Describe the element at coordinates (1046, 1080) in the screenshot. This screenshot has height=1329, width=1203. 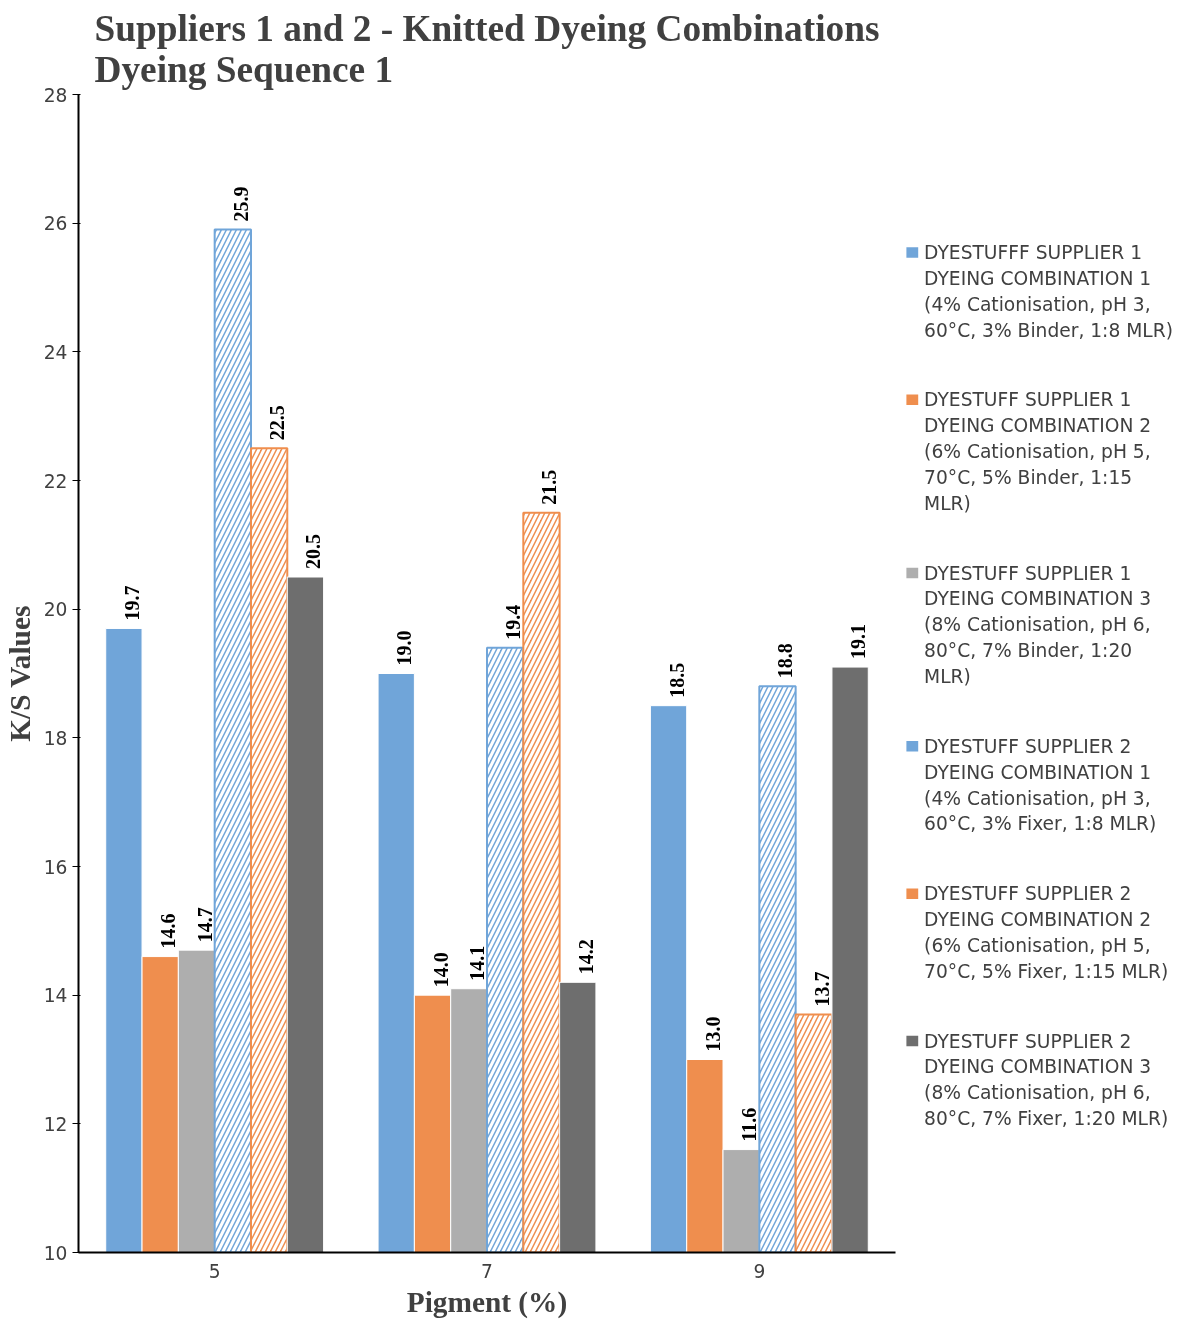
I see `legend-label: DYESTUFF SUPPLIER 2 DYEING COMBINATION 3 (8% Cationisation, pH 6, 80°C, 7% Fixer, 1:20 MLR)` at that location.